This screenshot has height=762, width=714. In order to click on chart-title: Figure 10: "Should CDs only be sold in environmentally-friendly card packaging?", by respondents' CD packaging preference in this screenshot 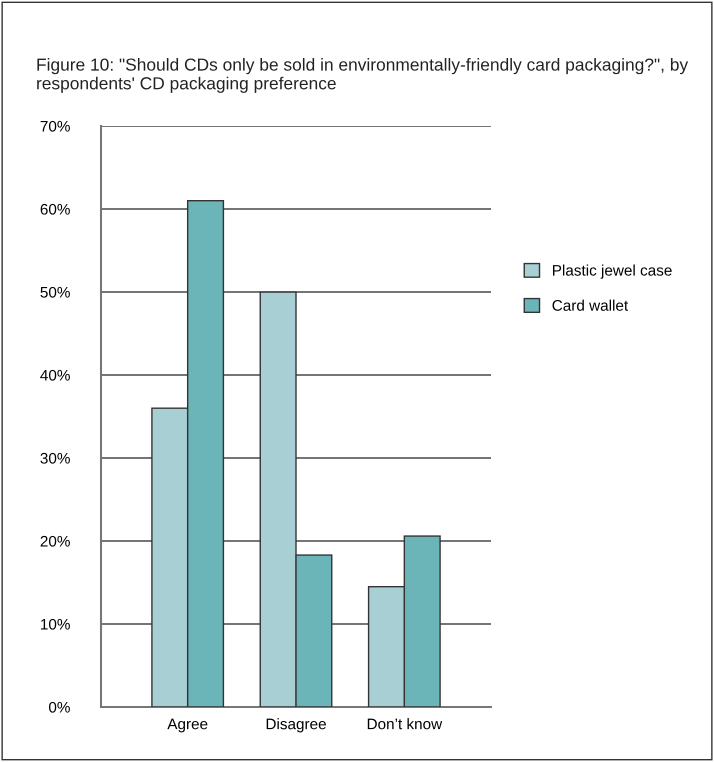, I will do `click(362, 75)`.